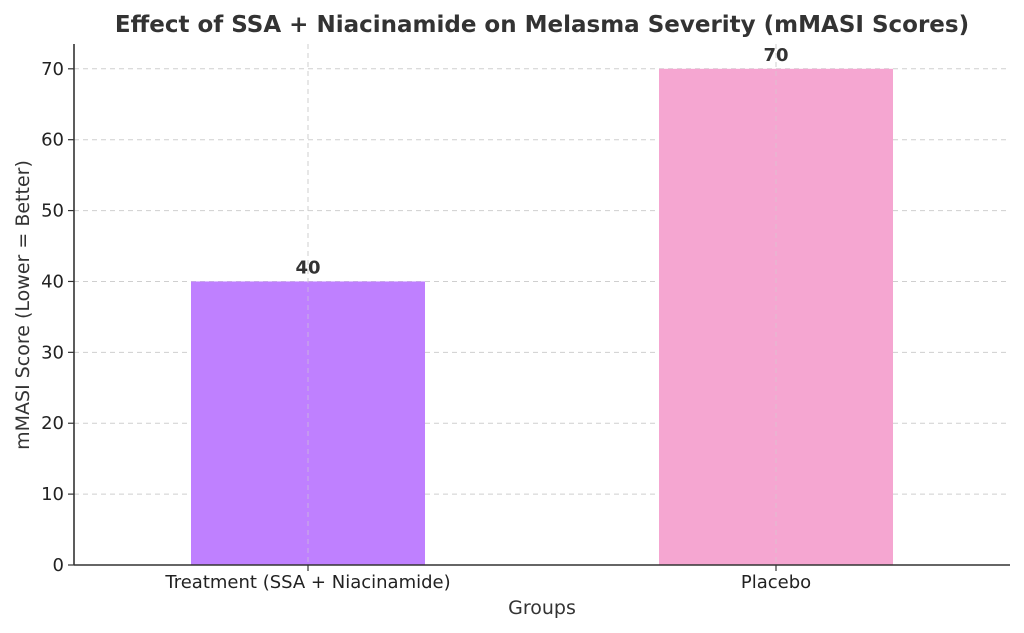  I want to click on x-tick-label: Placebo, so click(776, 582).